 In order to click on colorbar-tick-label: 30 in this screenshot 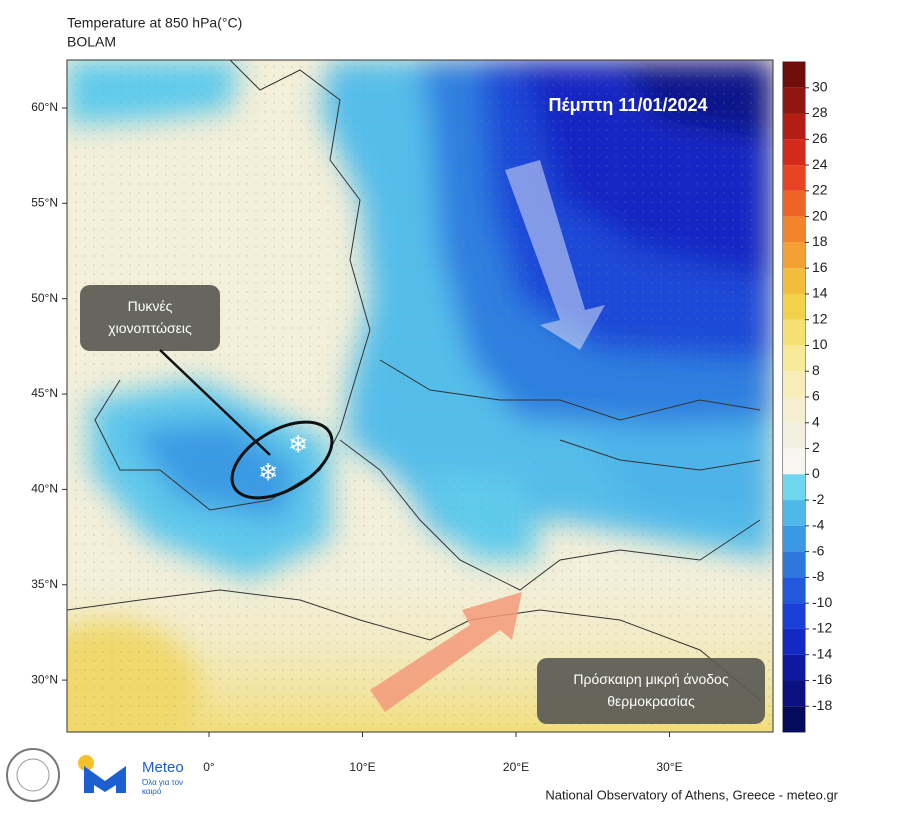, I will do `click(820, 86)`.